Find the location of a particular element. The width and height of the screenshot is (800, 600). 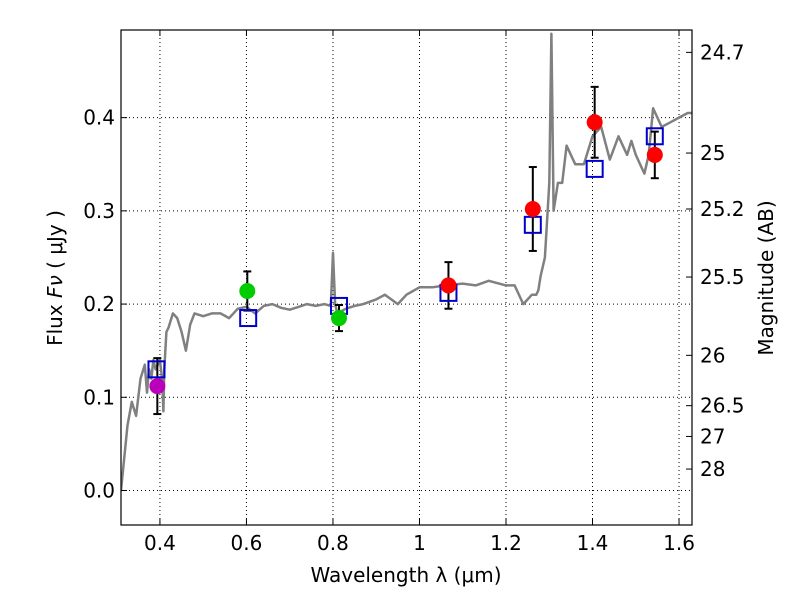

y-tick-label: 0.2 is located at coordinates (99, 304).